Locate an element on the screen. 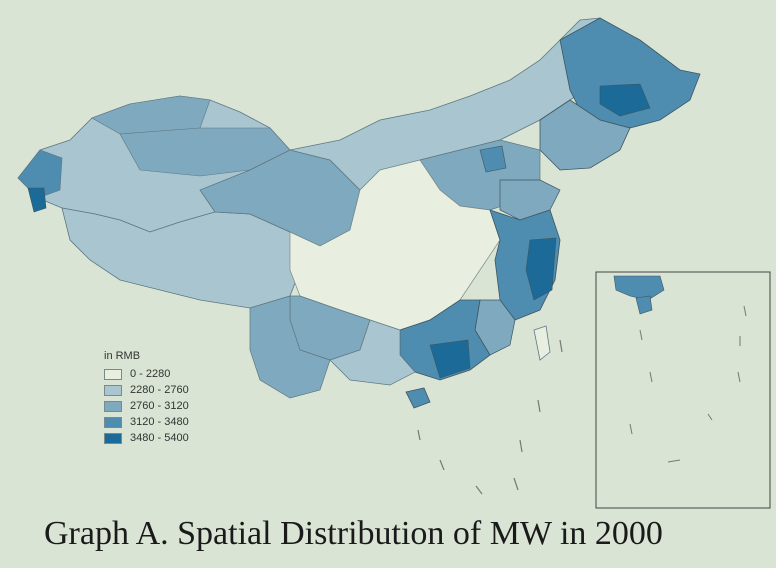 The image size is (776, 568). nine-dash-line is located at coordinates (490, 417).